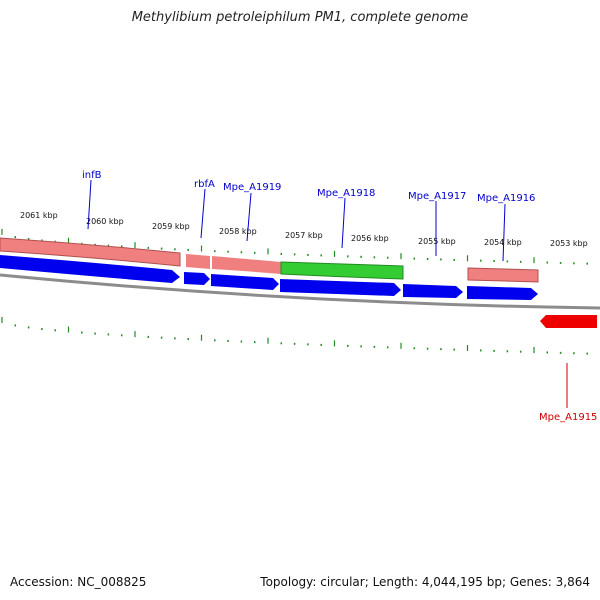 This screenshot has width=600, height=600. What do you see at coordinates (437, 196) in the screenshot?
I see `gene-label-mpe-a1917: Mpe_A1917` at bounding box center [437, 196].